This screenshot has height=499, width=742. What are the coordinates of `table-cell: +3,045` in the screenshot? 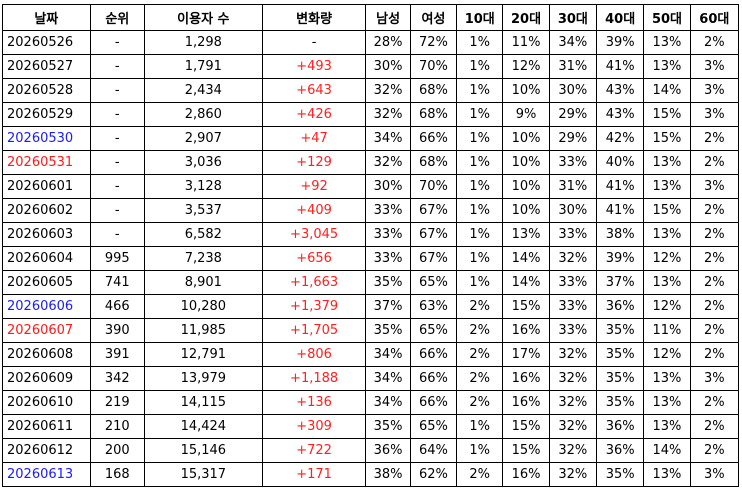 It's located at (314, 234).